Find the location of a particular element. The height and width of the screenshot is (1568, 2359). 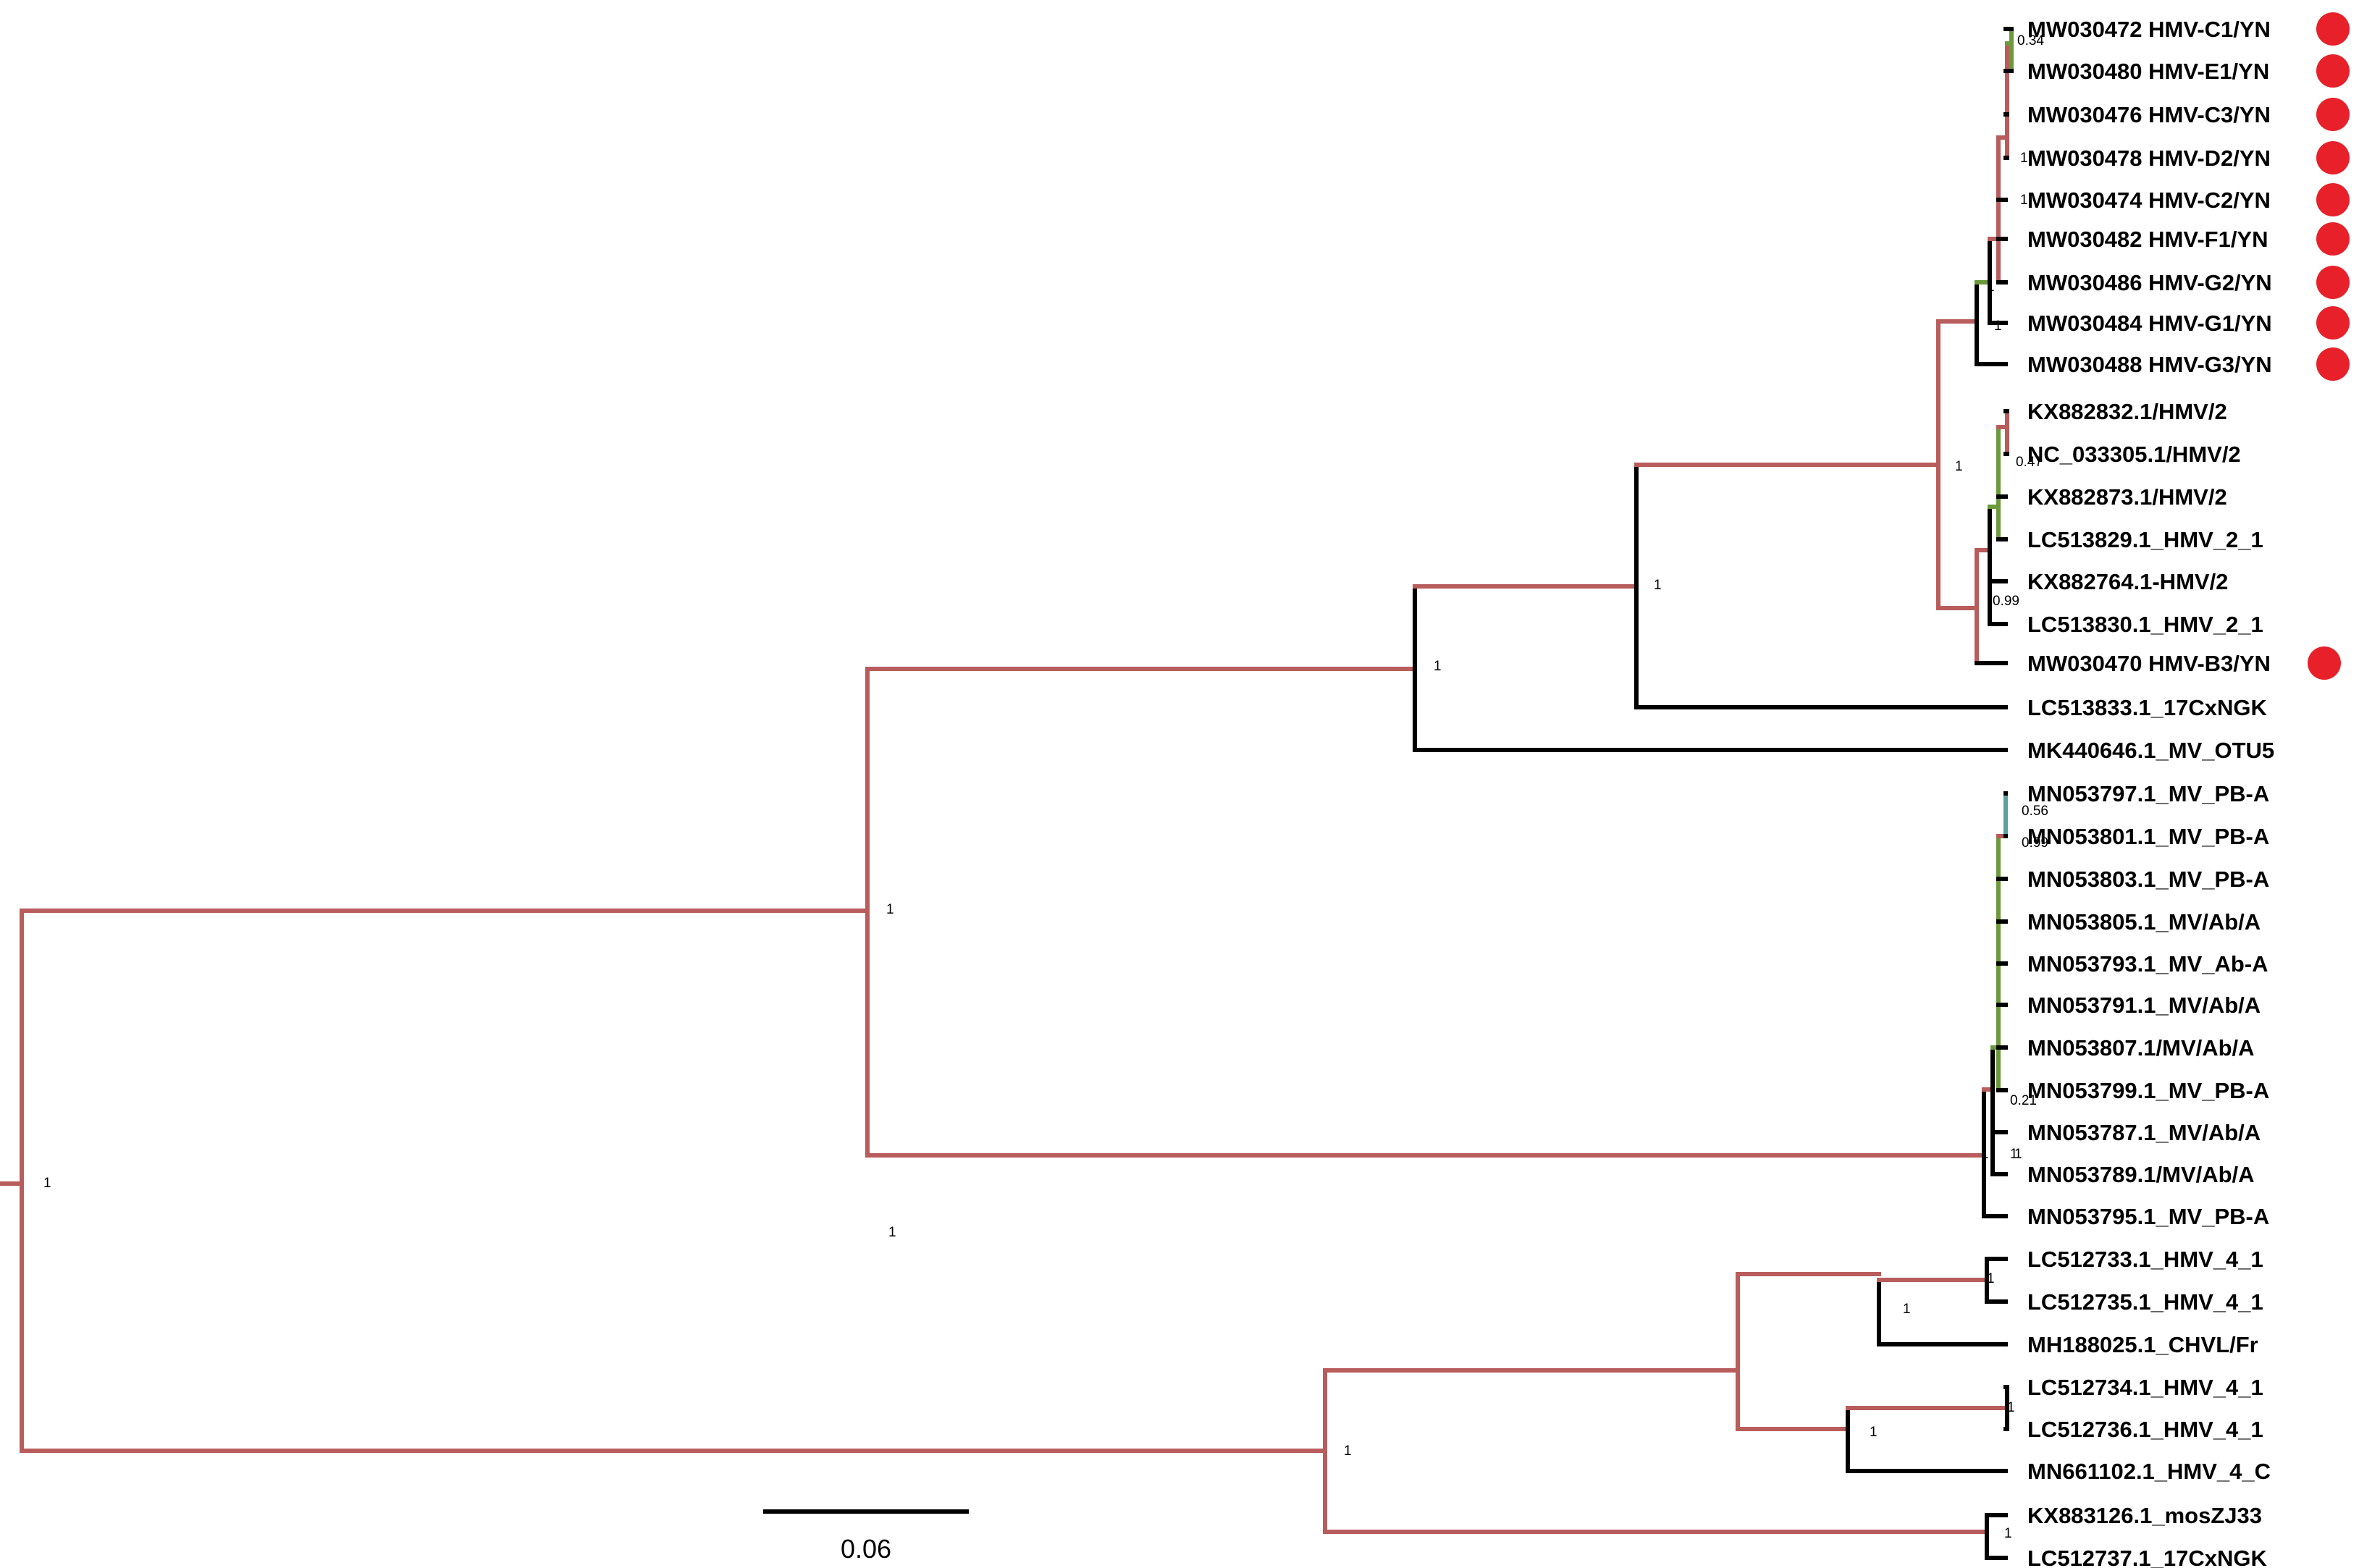

leaf-label: LC513830.1_HMV_2_1 is located at coordinates (2145, 624).